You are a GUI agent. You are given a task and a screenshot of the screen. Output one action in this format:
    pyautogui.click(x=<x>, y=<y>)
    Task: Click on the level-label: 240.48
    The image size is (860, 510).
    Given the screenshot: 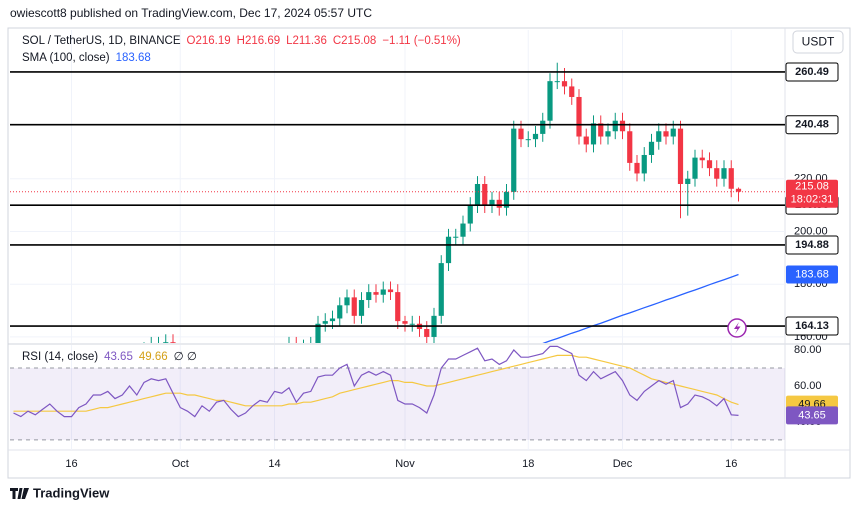 What is the action you would take?
    pyautogui.click(x=812, y=125)
    